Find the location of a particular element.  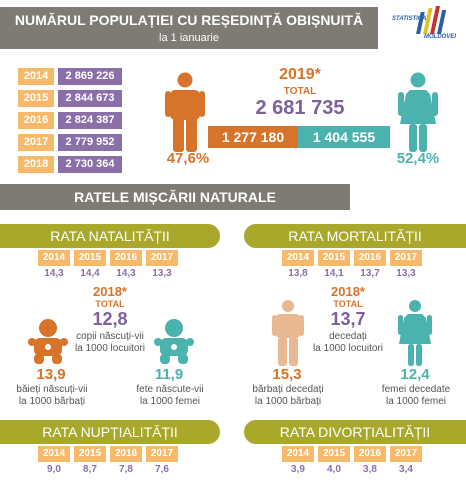

natality-year: 2014 is located at coordinates (54, 258).